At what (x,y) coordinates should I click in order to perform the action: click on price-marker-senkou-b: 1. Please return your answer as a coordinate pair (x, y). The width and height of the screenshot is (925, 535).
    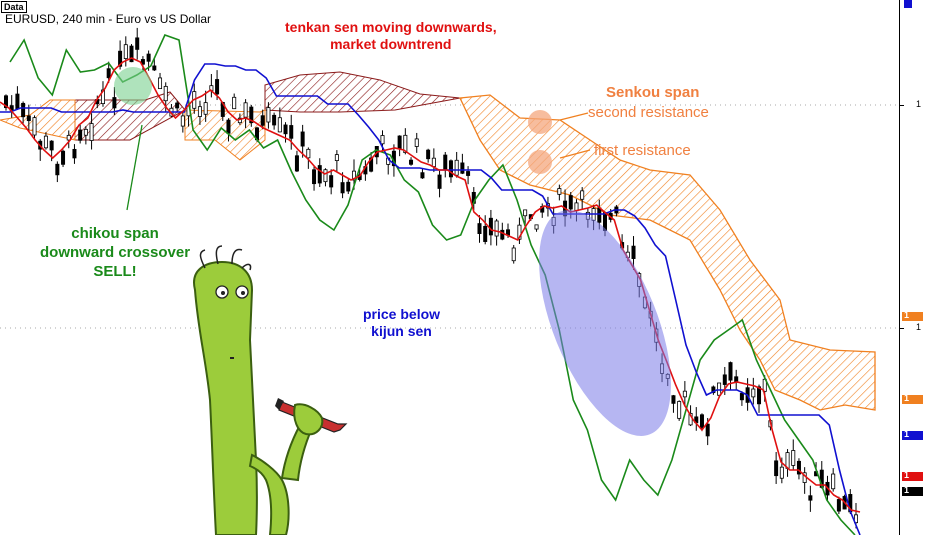
    Looking at the image, I should click on (912, 398).